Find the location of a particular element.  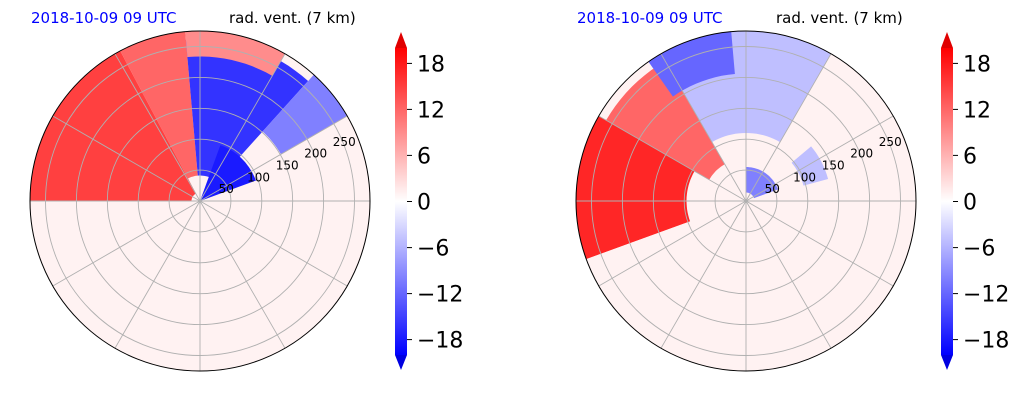

colorbar-left: 18 12 6 0 −6 −12 −18 is located at coordinates (429, 201).